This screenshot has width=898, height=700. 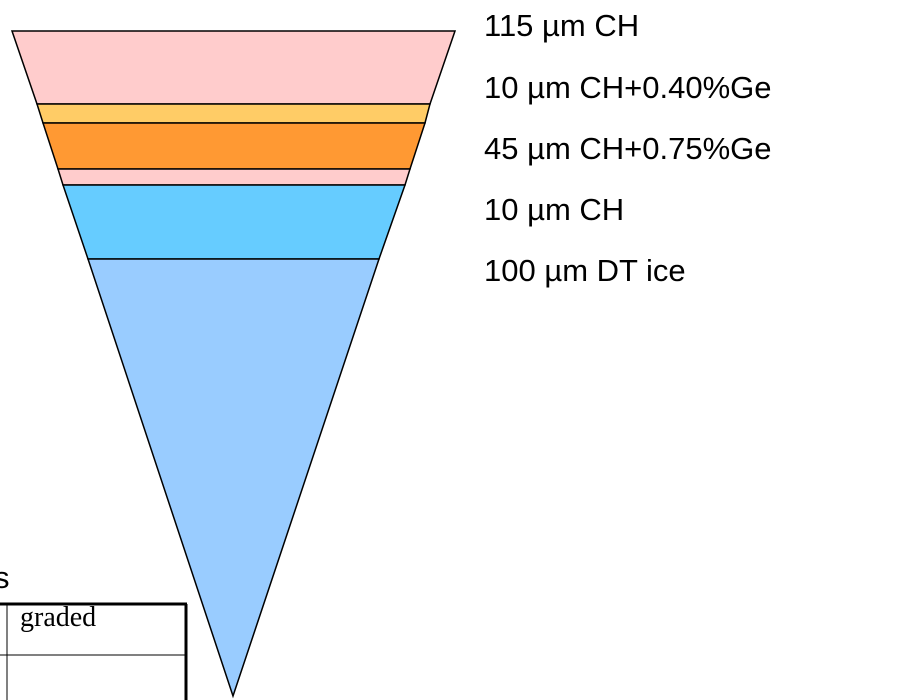 I want to click on layer-dt-ice, so click(x=234, y=222).